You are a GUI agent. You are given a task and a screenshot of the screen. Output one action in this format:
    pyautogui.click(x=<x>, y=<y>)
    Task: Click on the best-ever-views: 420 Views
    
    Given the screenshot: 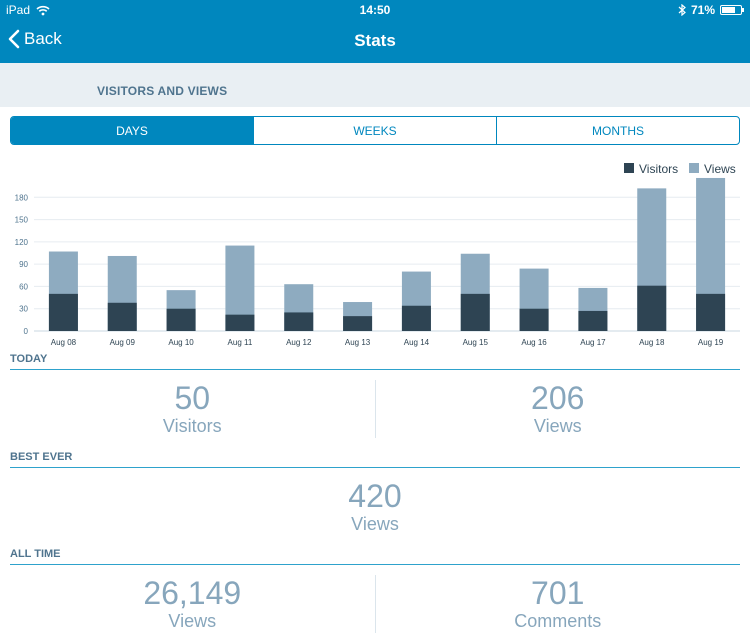 What is the action you would take?
    pyautogui.click(x=375, y=507)
    